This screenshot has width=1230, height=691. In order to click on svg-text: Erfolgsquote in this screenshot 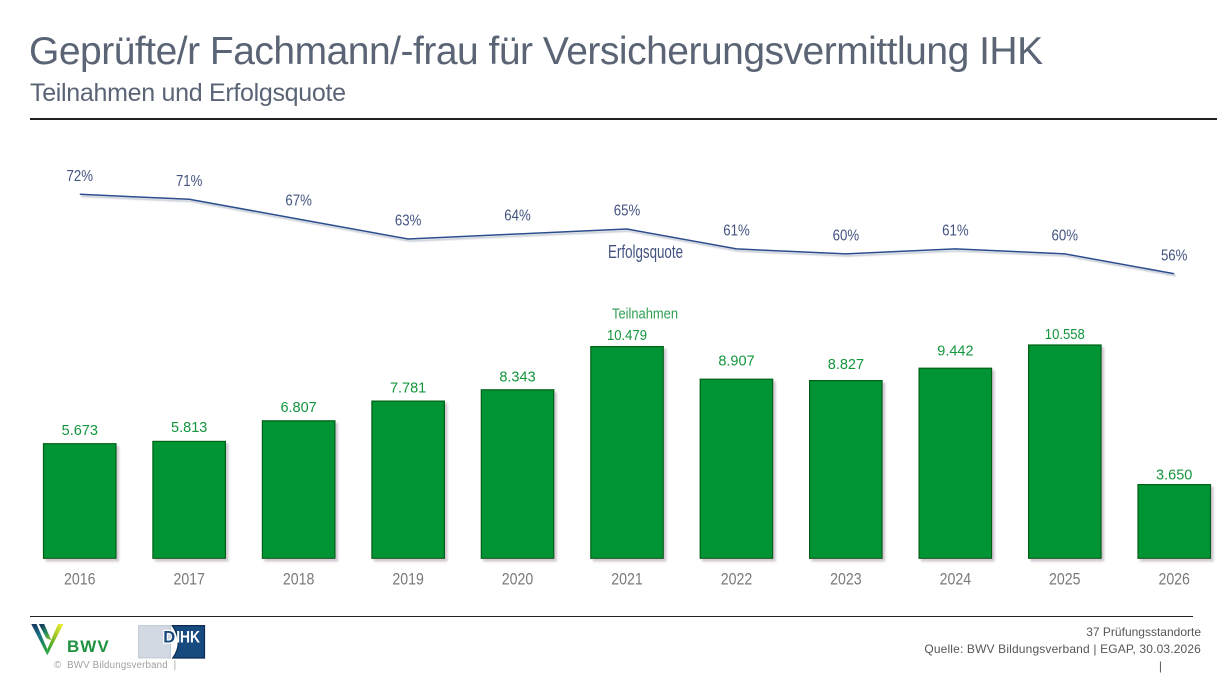, I will do `click(645, 252)`.